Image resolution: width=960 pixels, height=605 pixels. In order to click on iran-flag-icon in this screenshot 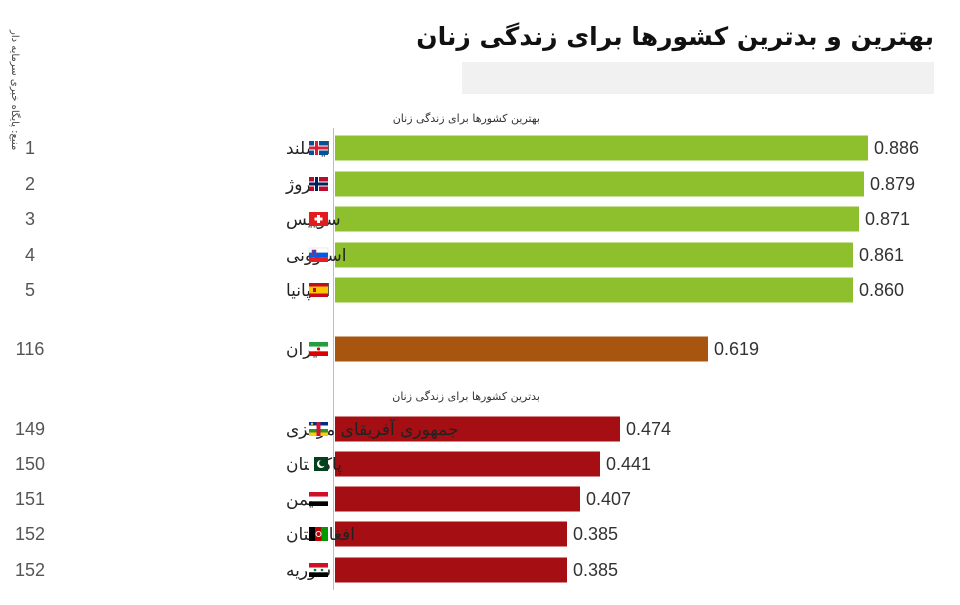, I will do `click(318, 349)`.